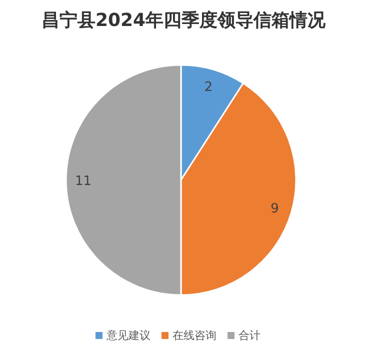 This screenshot has height=358, width=367. I want to click on legend-label: 意见建议, so click(128, 335).